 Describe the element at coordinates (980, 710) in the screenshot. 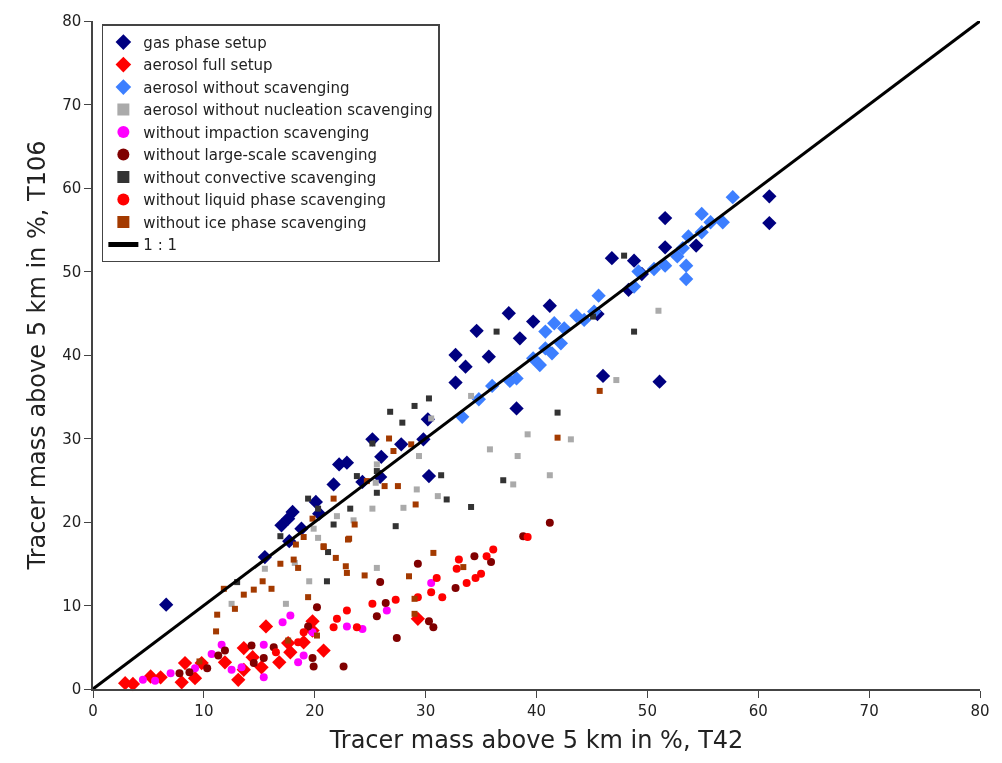

I see `x-tick-label: 80` at that location.